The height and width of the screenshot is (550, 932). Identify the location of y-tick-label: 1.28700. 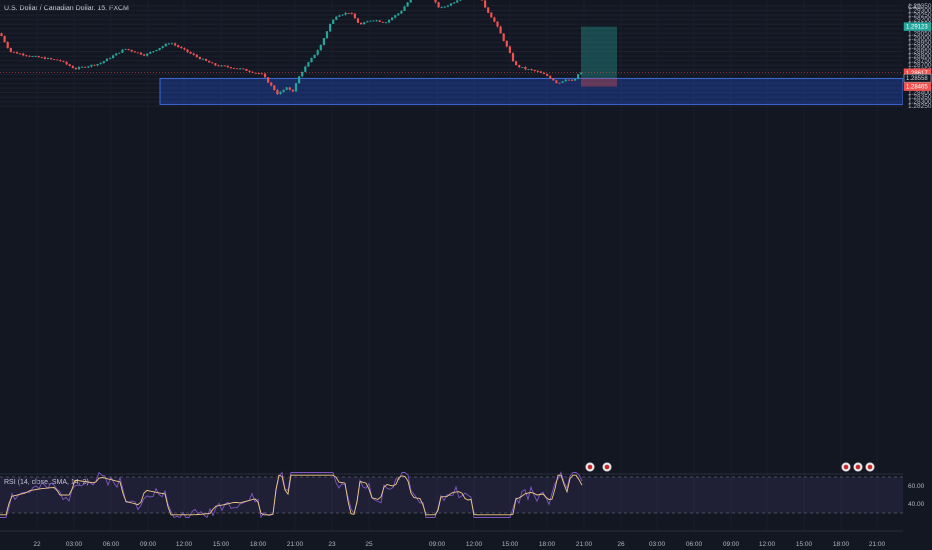
(920, 65).